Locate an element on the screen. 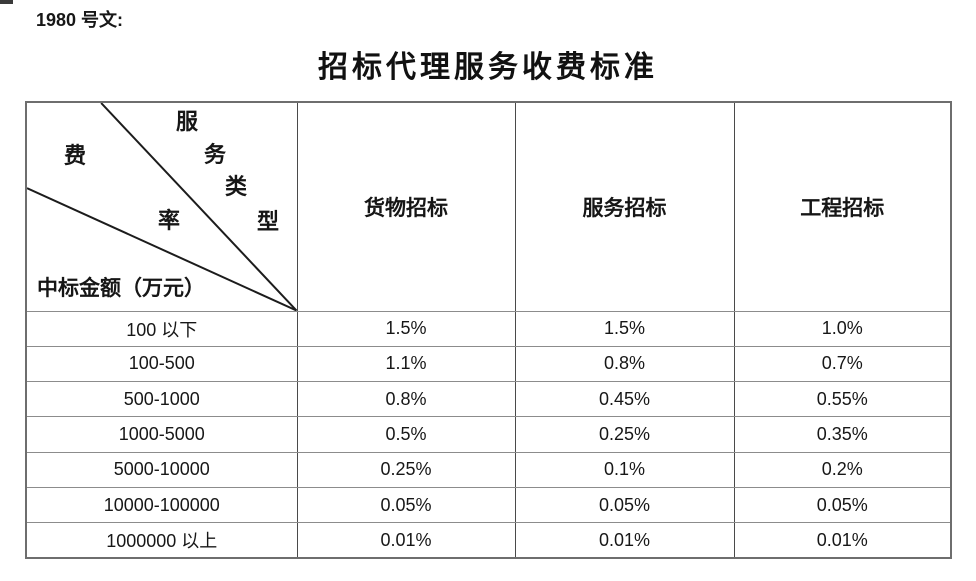 The width and height of the screenshot is (976, 581). corner-rate-char: 率 is located at coordinates (169, 220).